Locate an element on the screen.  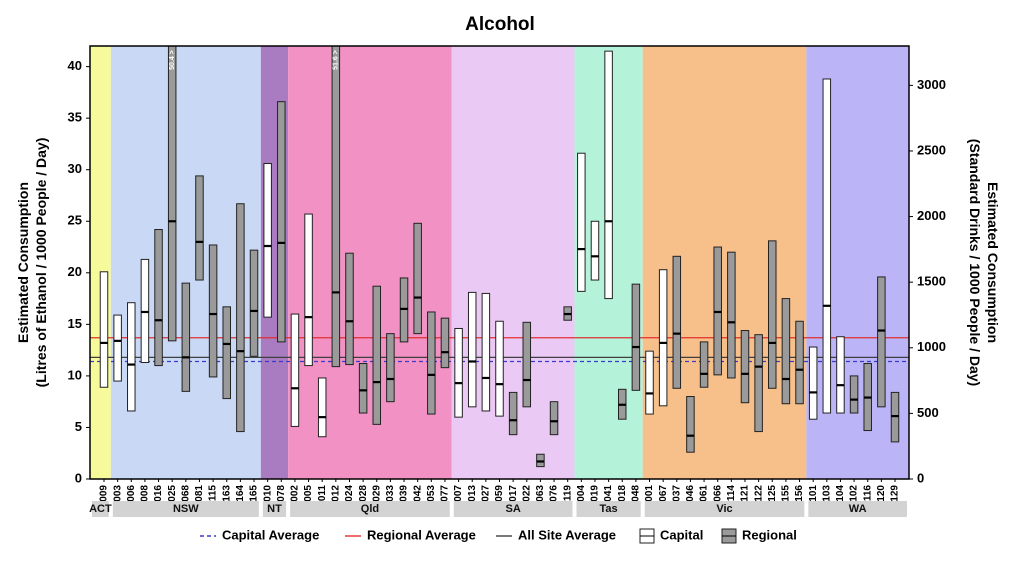
right-tick-label: 3000 is located at coordinates (931, 84).